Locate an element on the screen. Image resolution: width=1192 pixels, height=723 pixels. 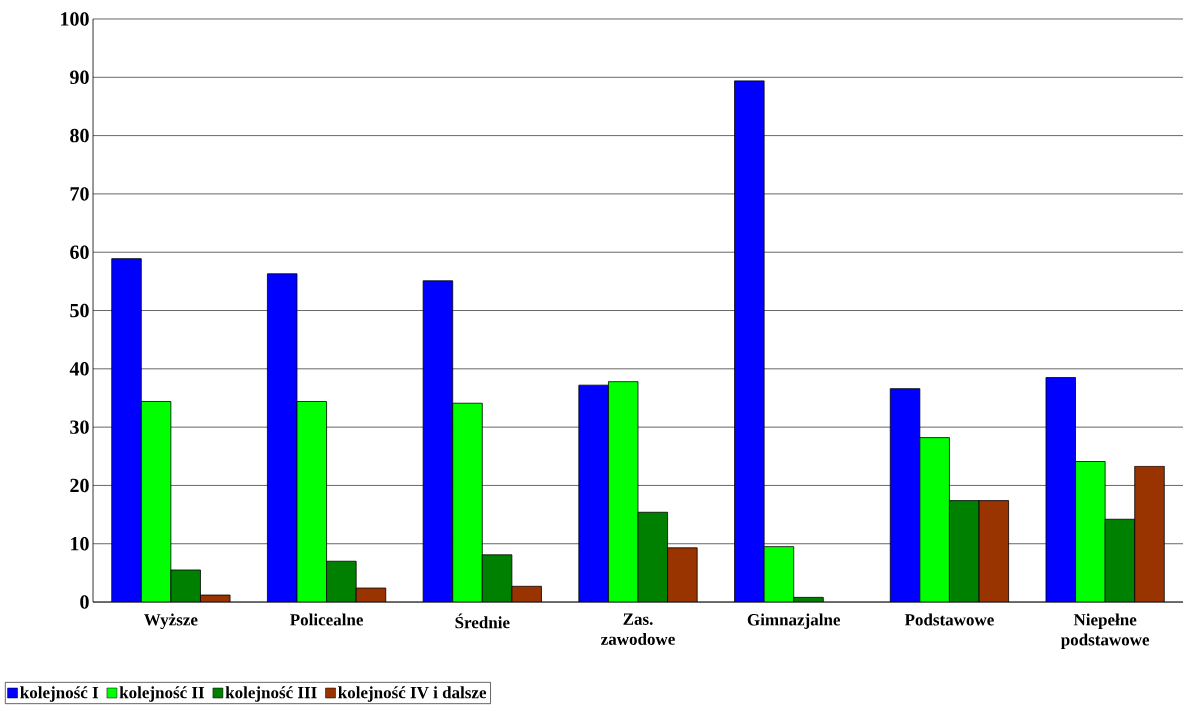
y-tick-label: 80 is located at coordinates (79, 135).